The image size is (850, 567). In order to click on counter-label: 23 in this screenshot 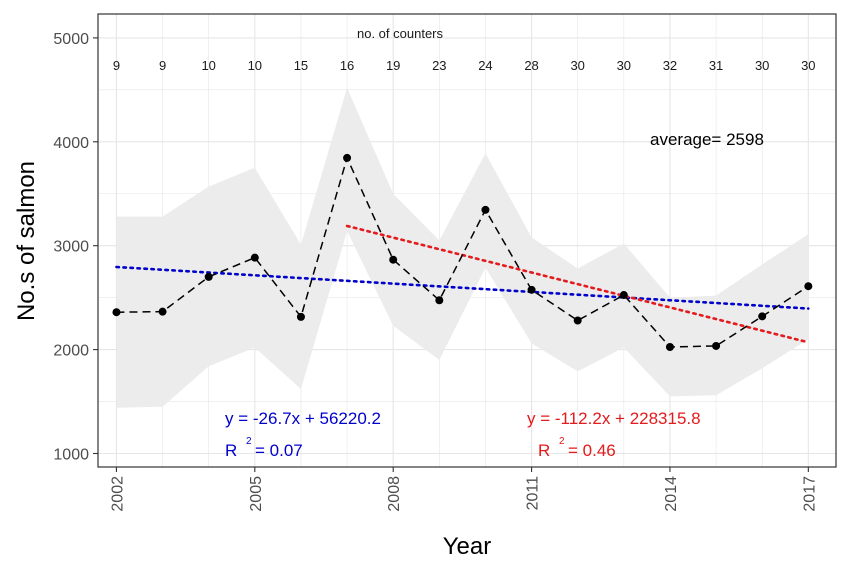, I will do `click(439, 65)`.